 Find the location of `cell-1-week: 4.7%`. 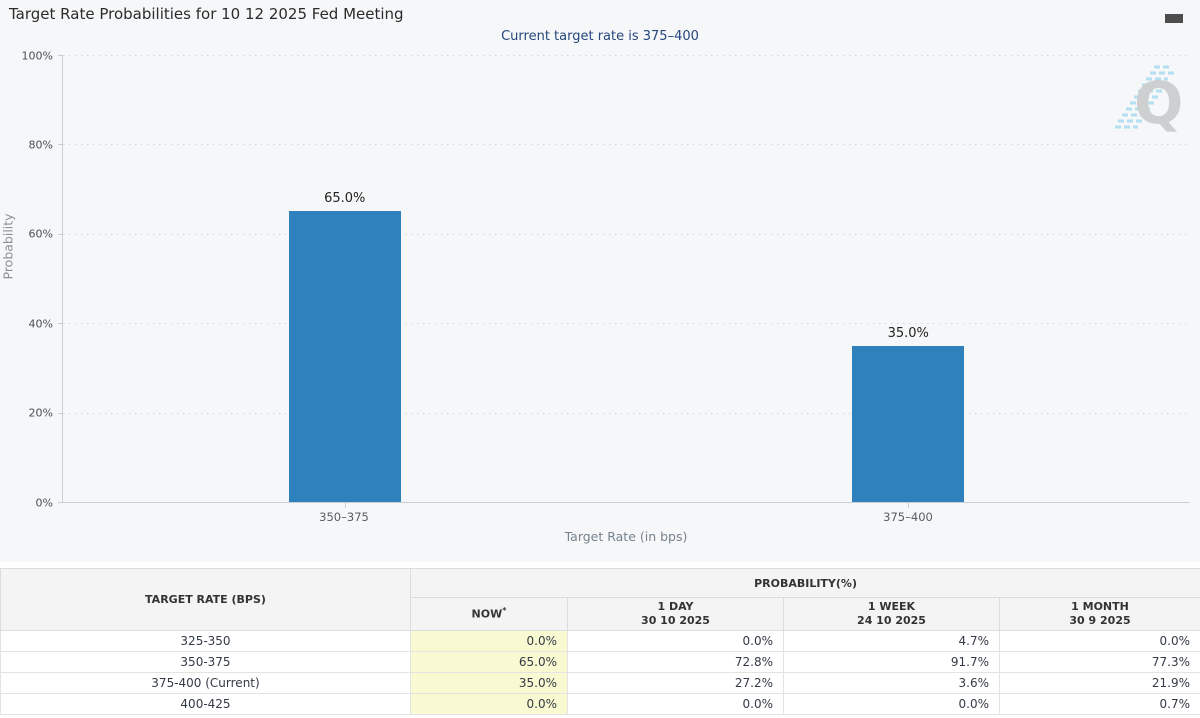

cell-1-week: 4.7% is located at coordinates (891, 640).